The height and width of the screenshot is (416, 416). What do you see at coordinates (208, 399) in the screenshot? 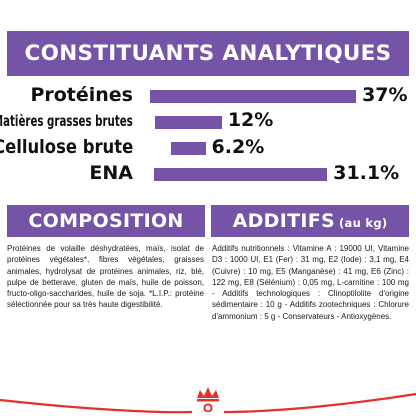
I see `royal-canin-crown-icon` at bounding box center [208, 399].